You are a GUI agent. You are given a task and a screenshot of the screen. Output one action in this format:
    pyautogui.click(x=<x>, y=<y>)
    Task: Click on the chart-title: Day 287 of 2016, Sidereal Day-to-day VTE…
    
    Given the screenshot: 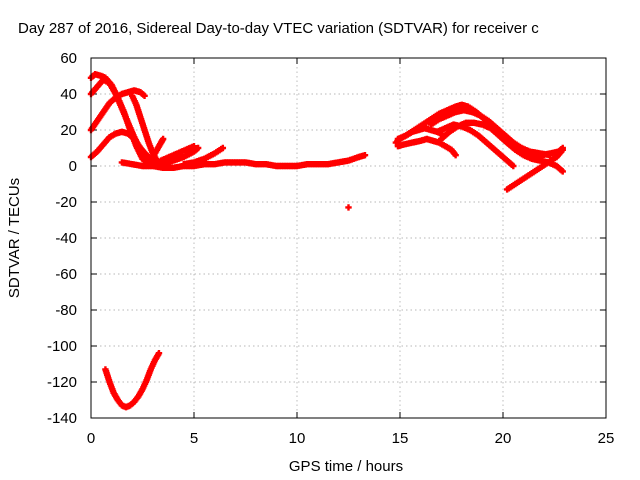 What is the action you would take?
    pyautogui.click(x=278, y=28)
    